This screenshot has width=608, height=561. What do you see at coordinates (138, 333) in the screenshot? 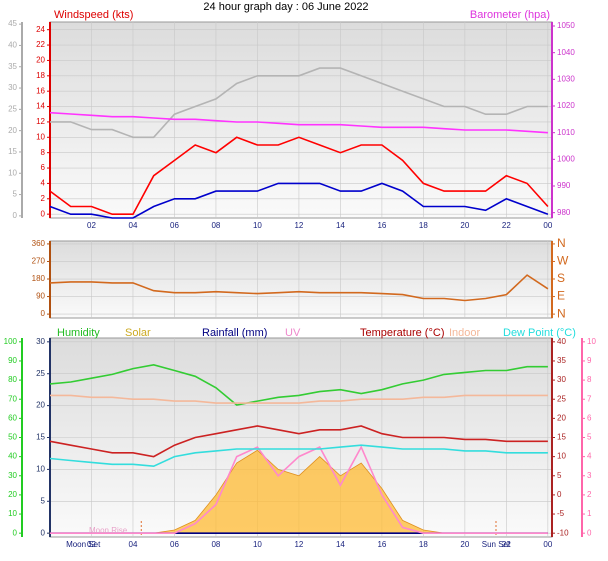
I see `legend-entry: Solar` at bounding box center [138, 333].